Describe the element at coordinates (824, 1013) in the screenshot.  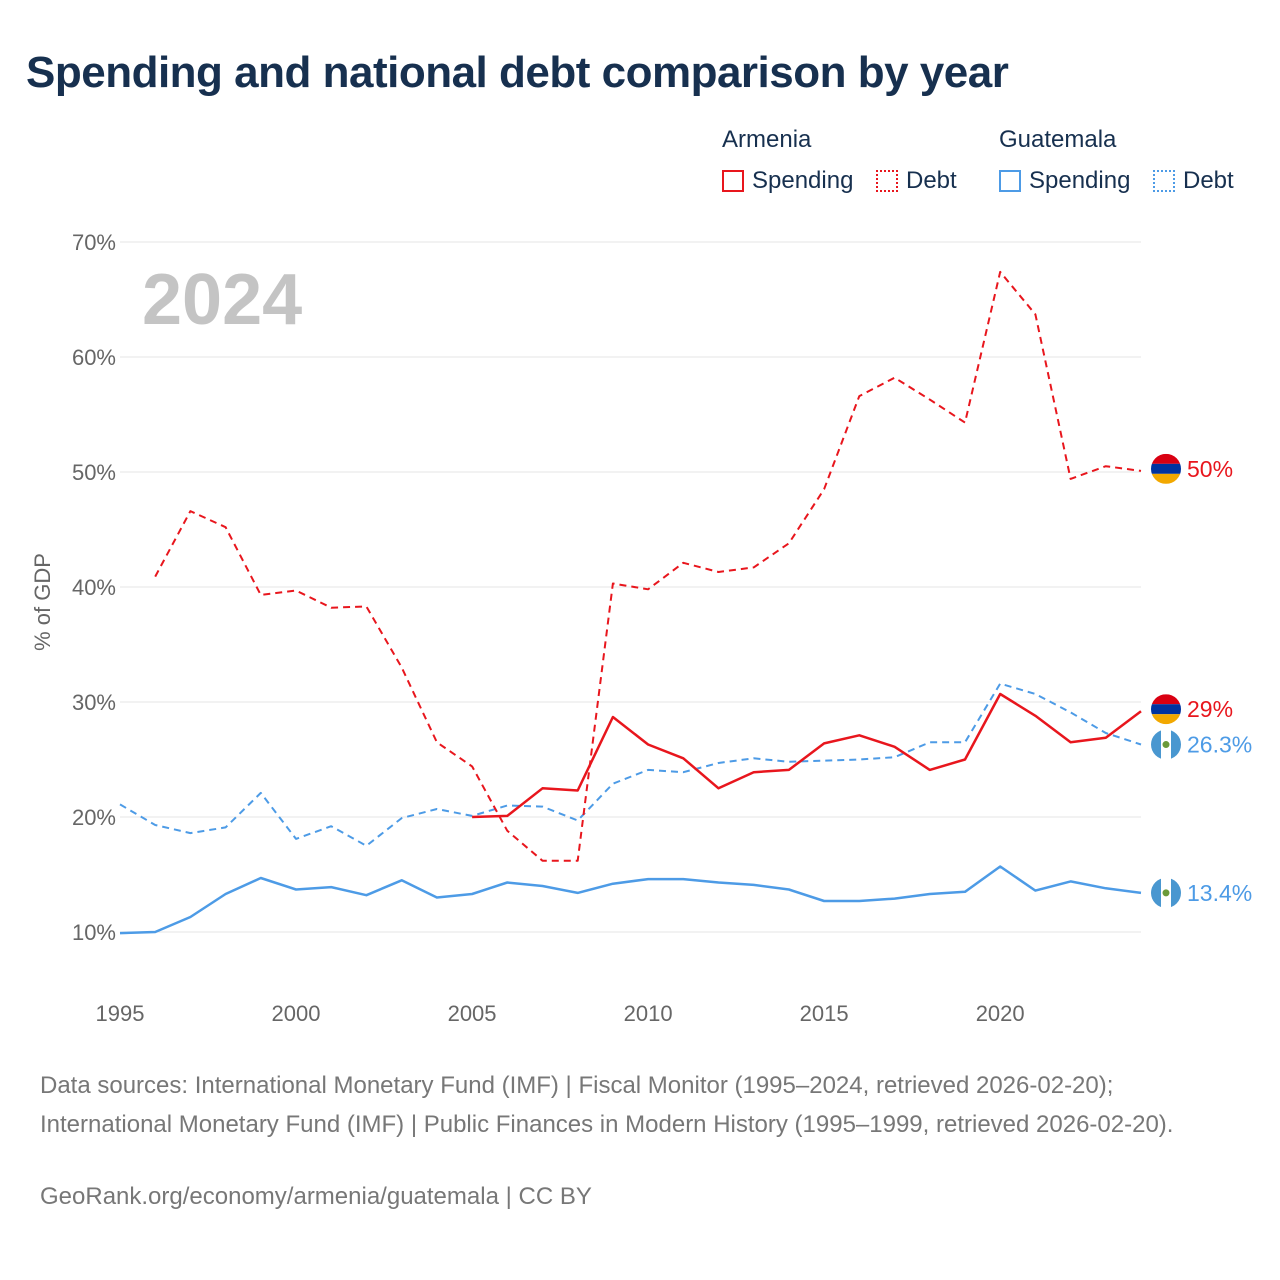
I see `x-tick-label: 2015` at that location.